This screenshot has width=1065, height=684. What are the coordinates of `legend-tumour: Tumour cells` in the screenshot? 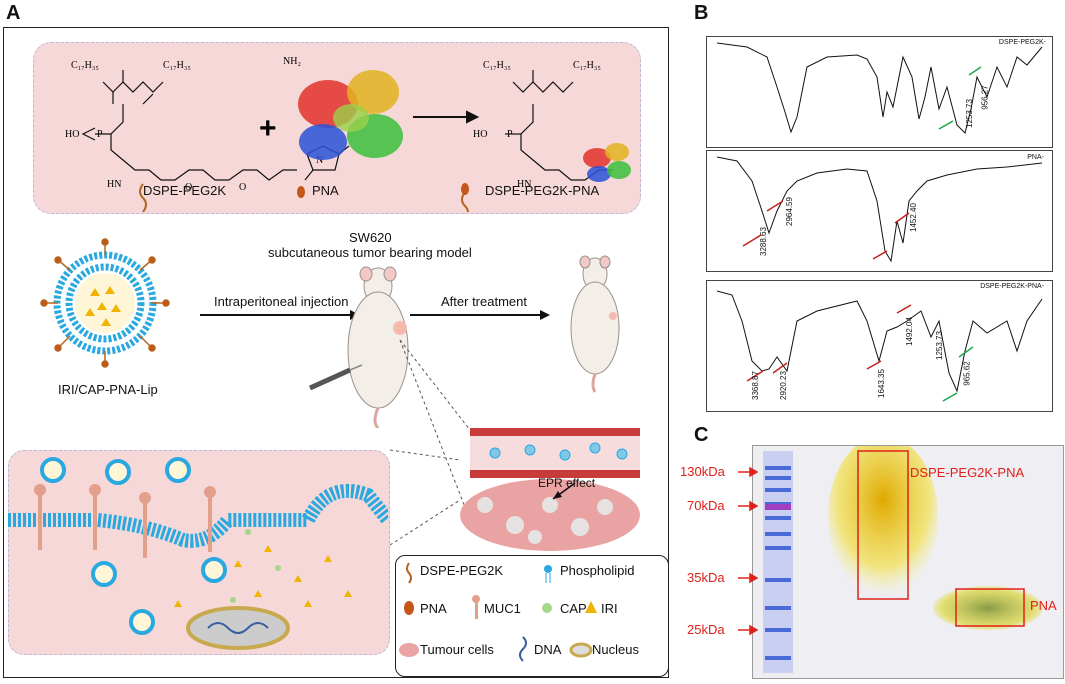 It's located at (457, 649).